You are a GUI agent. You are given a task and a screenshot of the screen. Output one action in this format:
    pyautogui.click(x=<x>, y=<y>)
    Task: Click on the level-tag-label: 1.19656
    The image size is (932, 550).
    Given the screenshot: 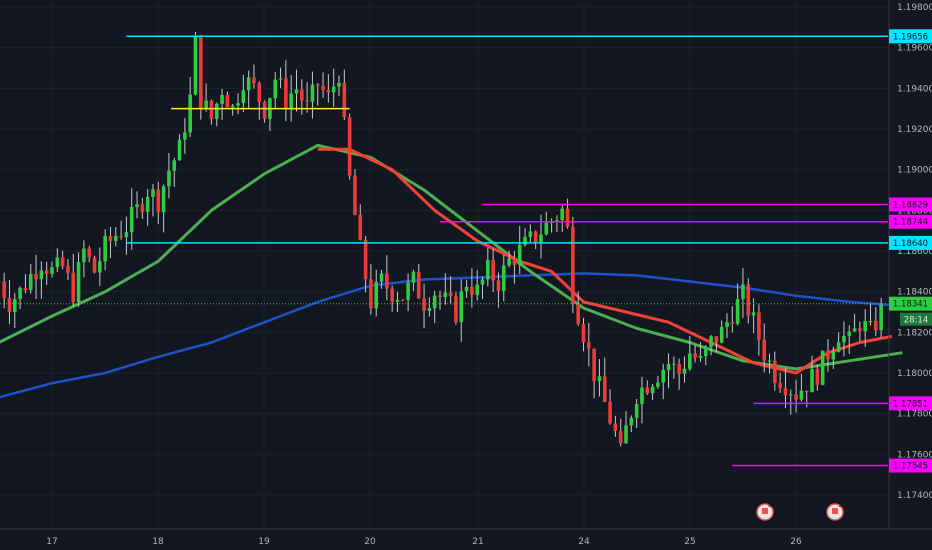 What is the action you would take?
    pyautogui.click(x=910, y=37)
    